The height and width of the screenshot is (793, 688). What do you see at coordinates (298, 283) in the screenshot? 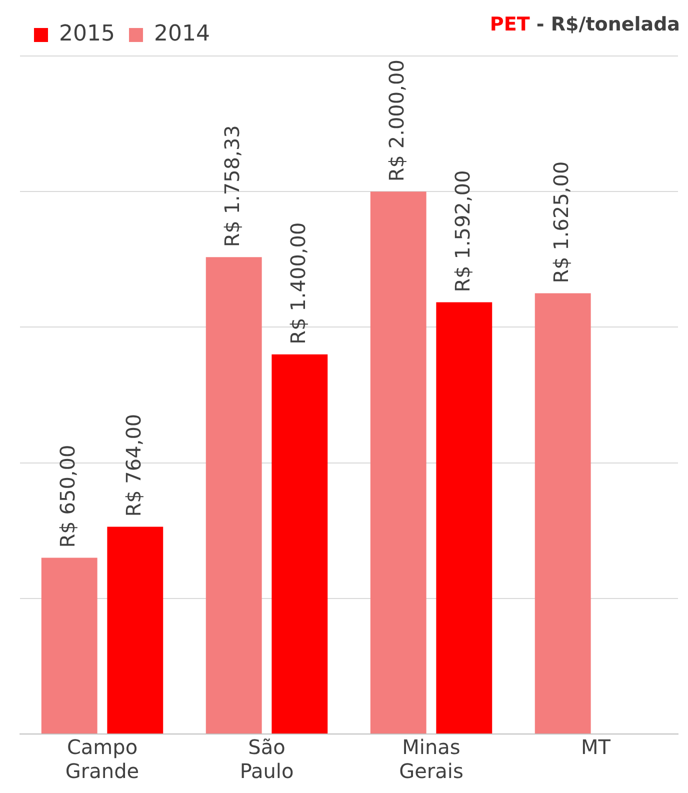
I see `data-label: R$ 1.400,00` at bounding box center [298, 283].